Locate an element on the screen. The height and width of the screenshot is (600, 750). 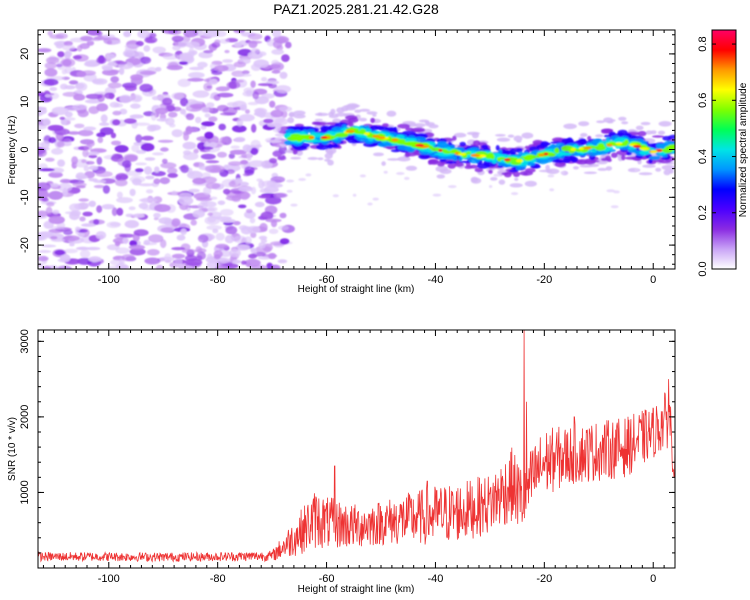
spectrogram-y-tick-label: -10 is located at coordinates (25, 197).